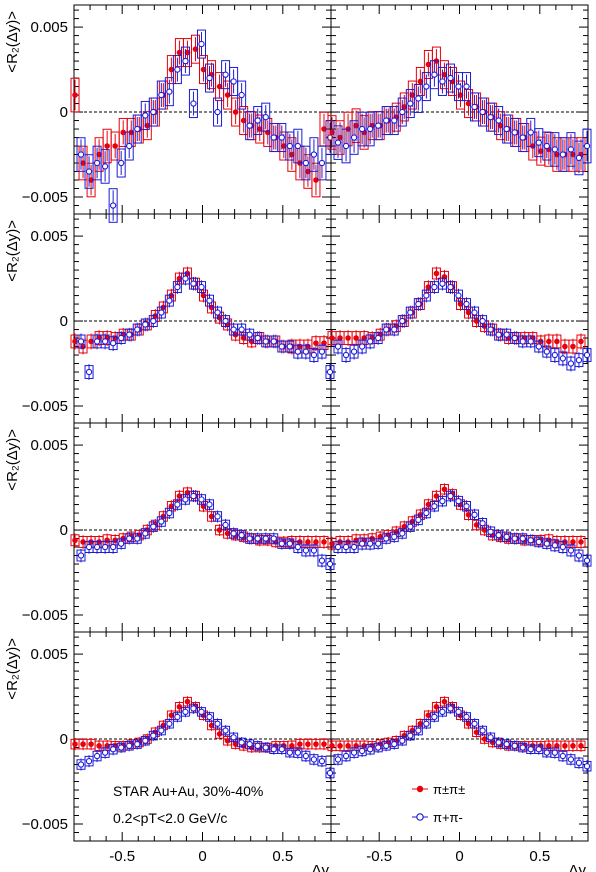 The height and width of the screenshot is (872, 596). Describe the element at coordinates (282, 856) in the screenshot. I see `x-tick-label: 0.5` at that location.